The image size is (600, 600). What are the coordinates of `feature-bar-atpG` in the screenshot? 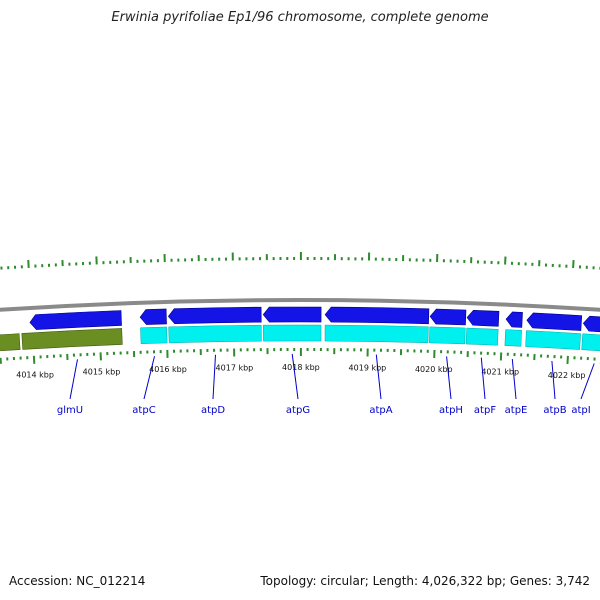 It's located at (292, 333).